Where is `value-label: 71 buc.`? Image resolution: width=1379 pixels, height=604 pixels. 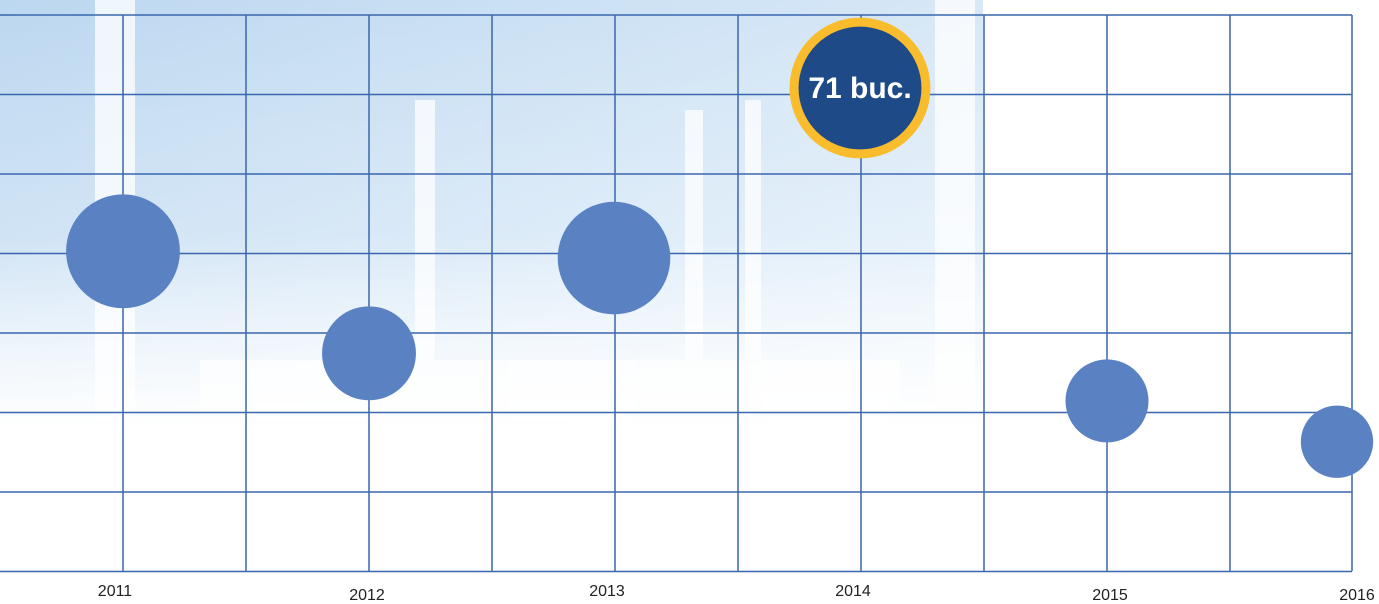 value-label: 71 buc. is located at coordinates (859, 88).